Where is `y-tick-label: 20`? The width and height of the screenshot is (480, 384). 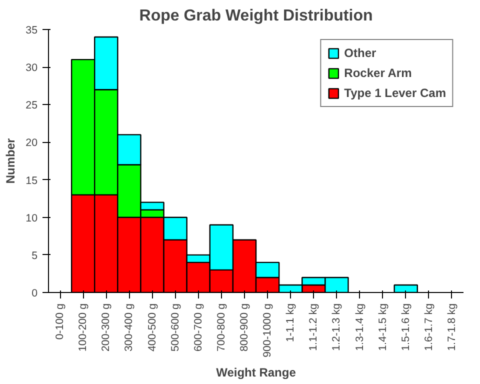 y-tick-label: 20 is located at coordinates (32, 143).